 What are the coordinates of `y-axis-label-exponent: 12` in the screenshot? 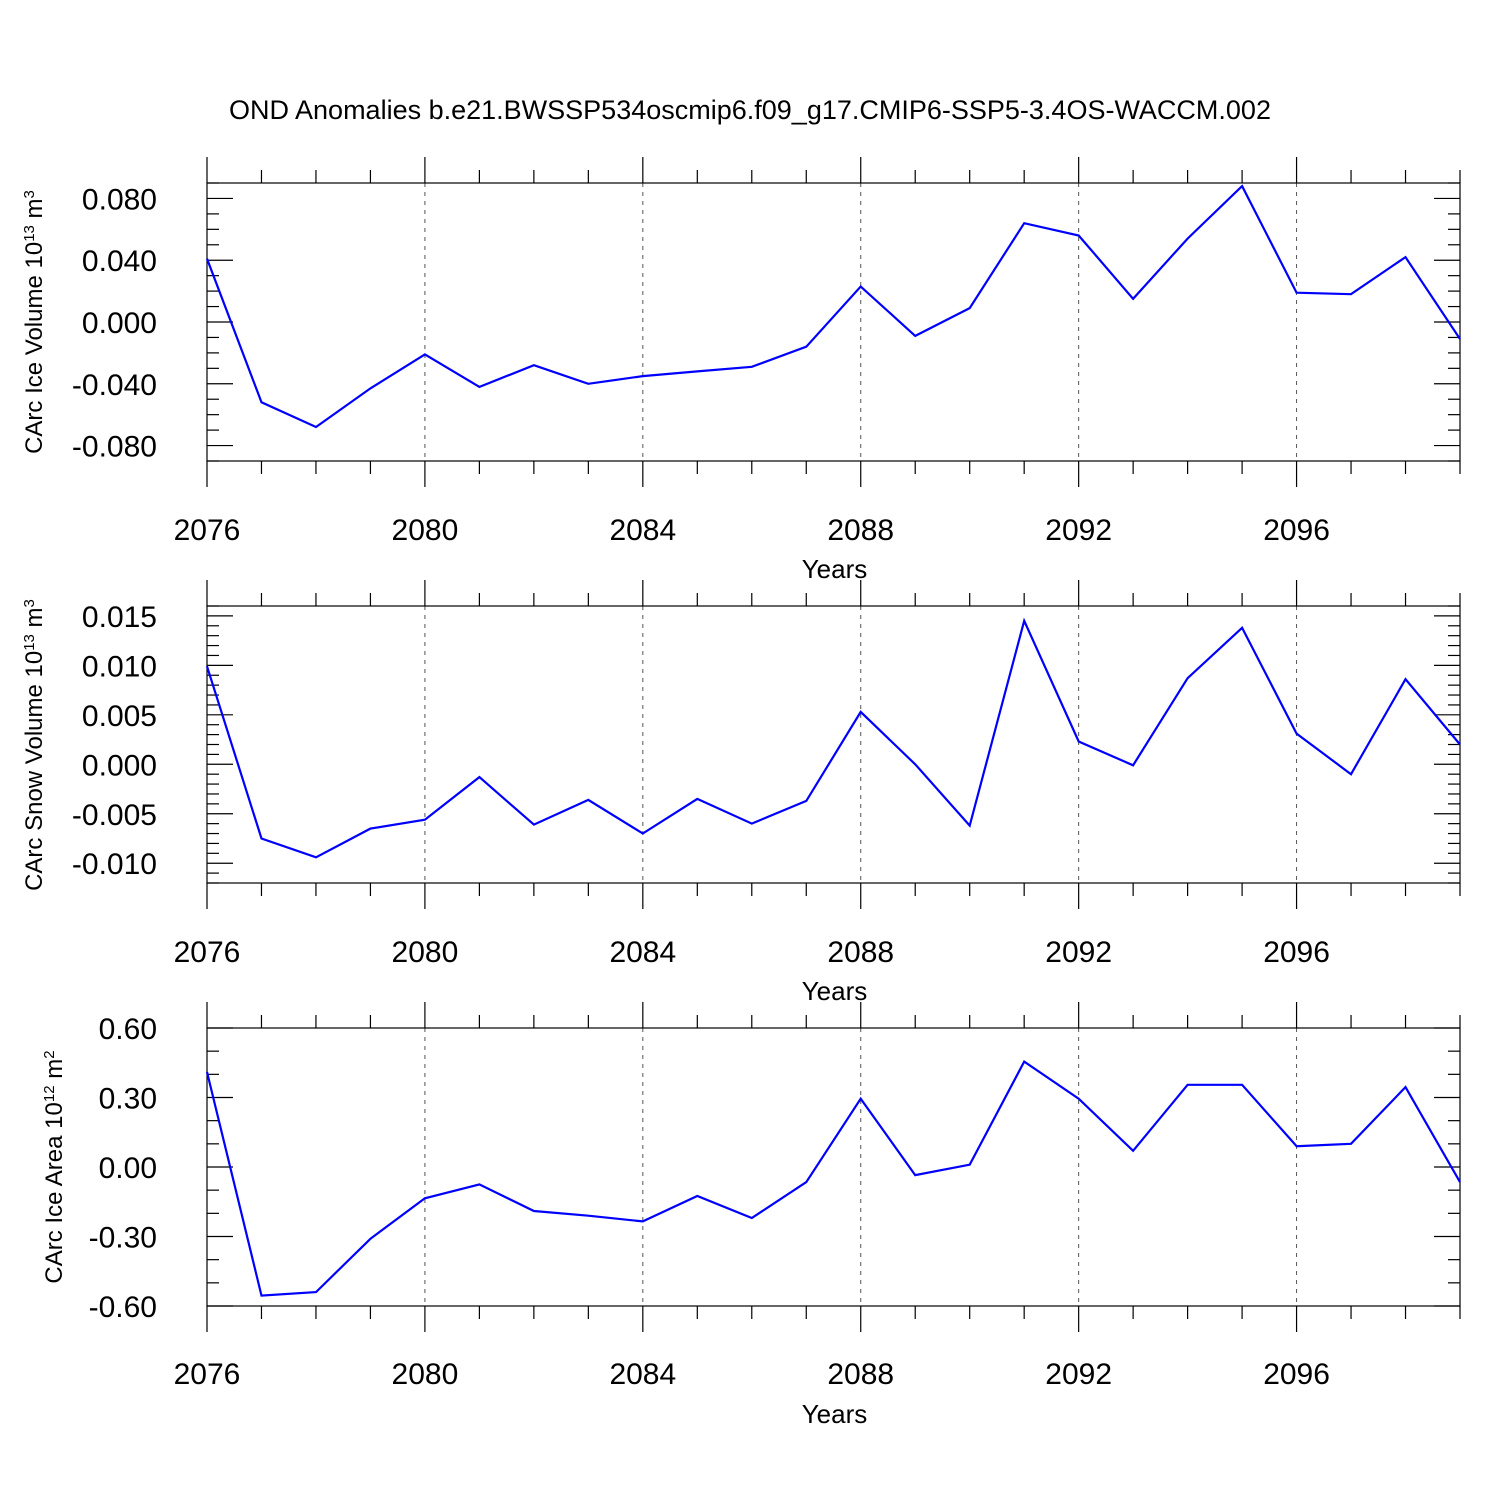 It's located at (49, 1093).